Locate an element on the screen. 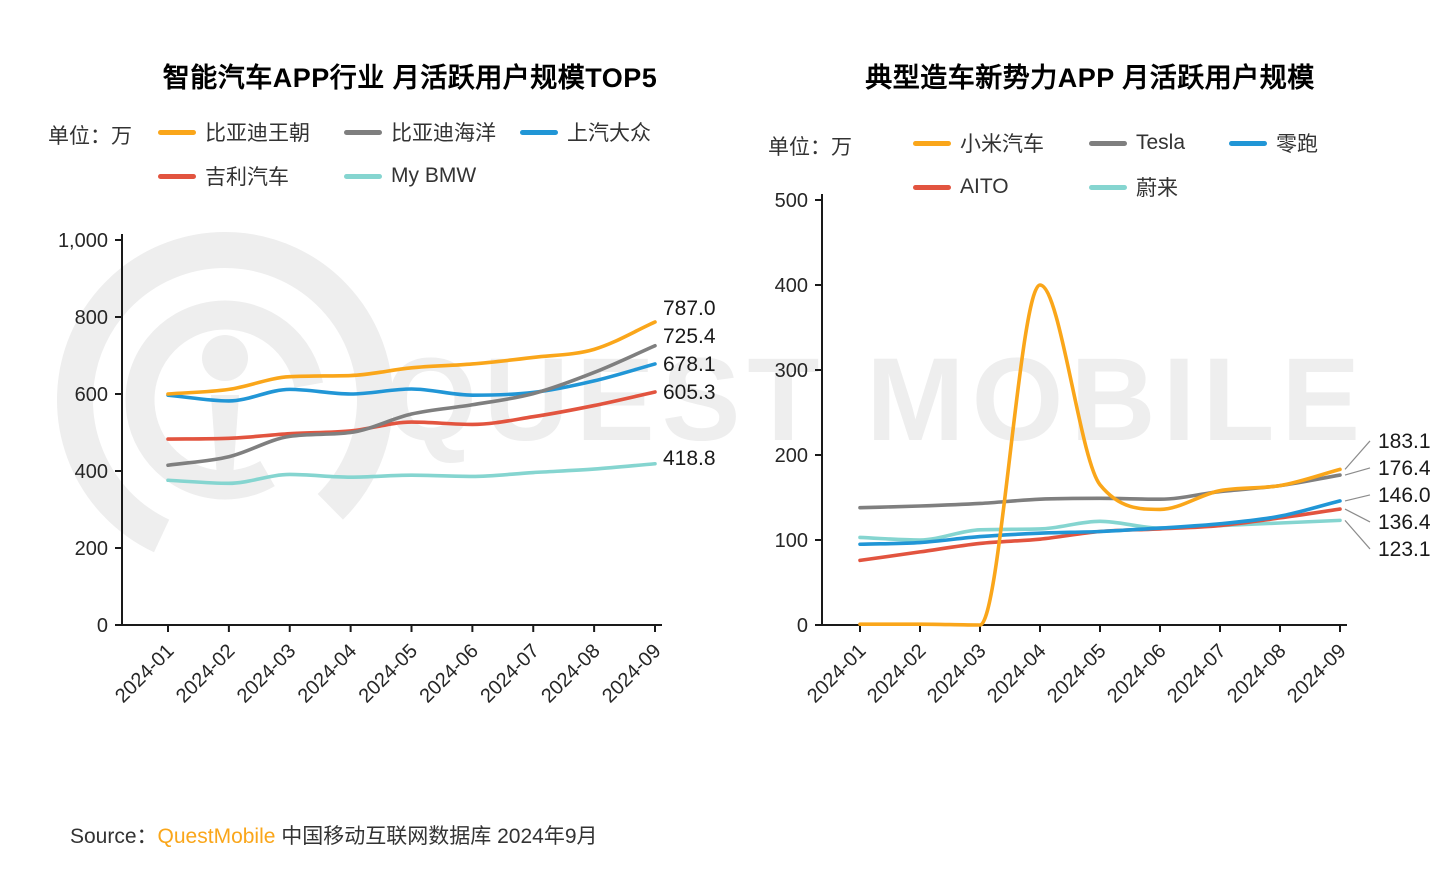  legend-item-0-0: 比亚迪王朝 is located at coordinates (251, 132).